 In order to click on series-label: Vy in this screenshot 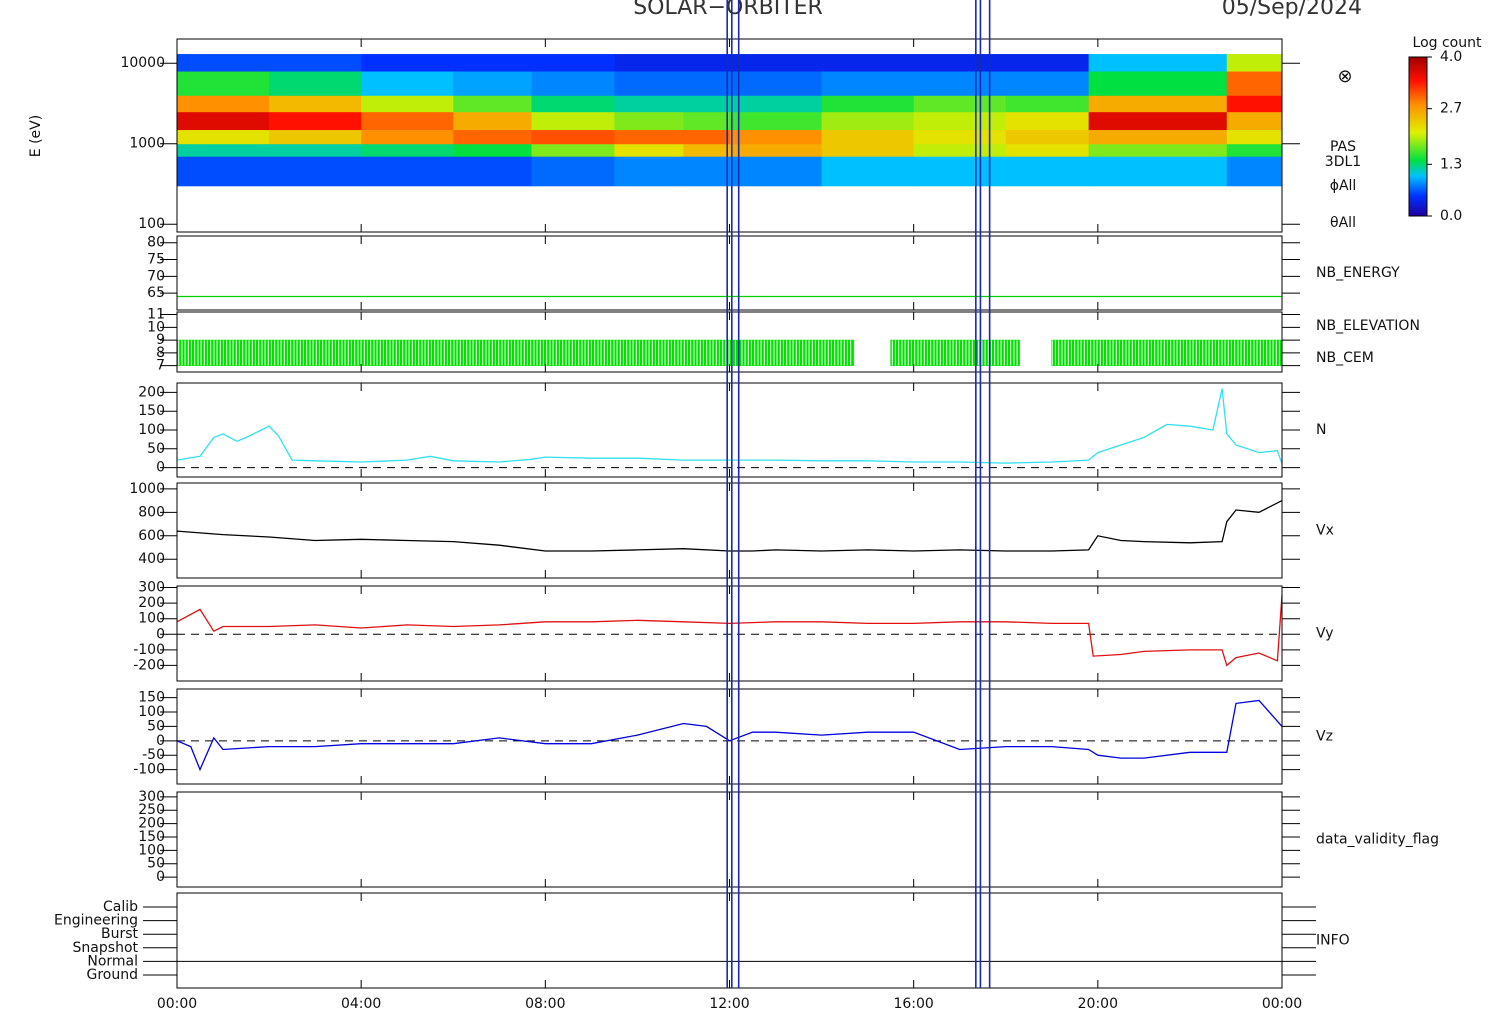, I will do `click(1325, 634)`.